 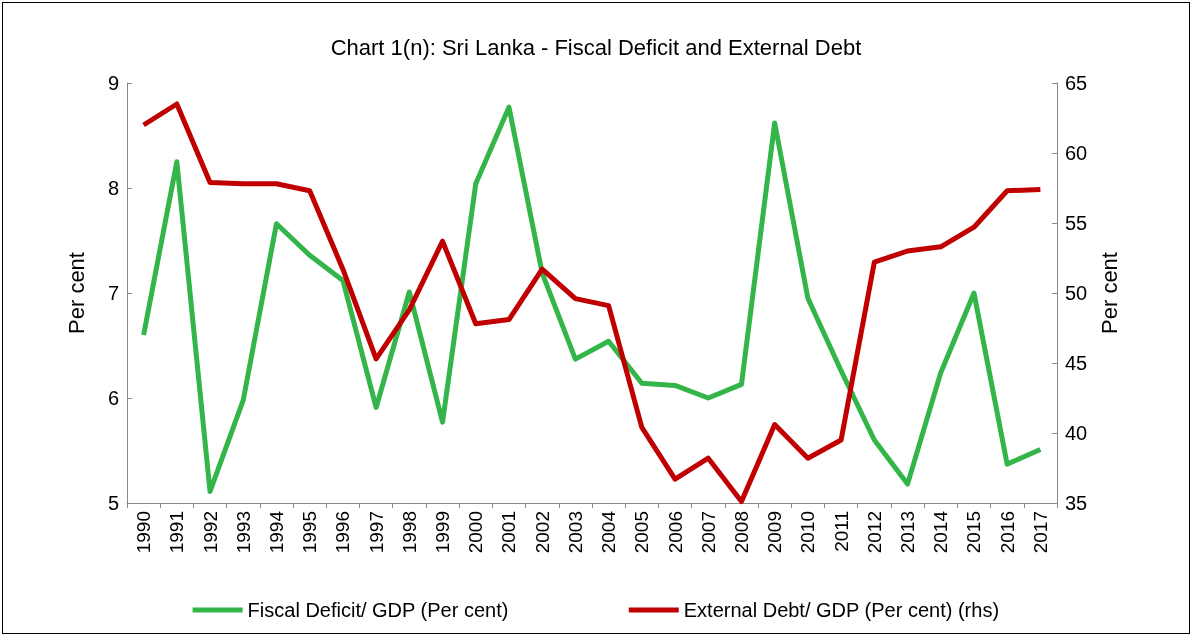 What do you see at coordinates (741, 532) in the screenshot?
I see `x-tick-label: 2008` at bounding box center [741, 532].